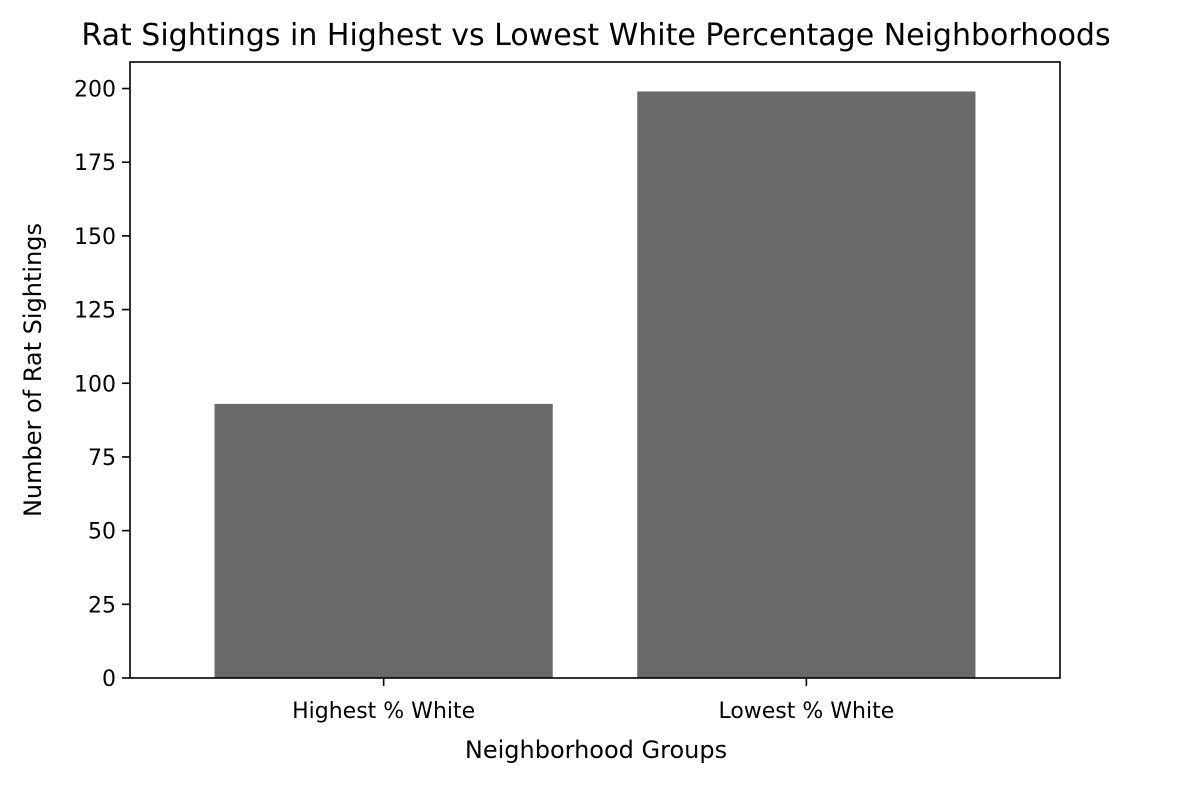 The width and height of the screenshot is (1188, 785). What do you see at coordinates (383, 711) in the screenshot?
I see `x-tick-label: Highest % White` at bounding box center [383, 711].